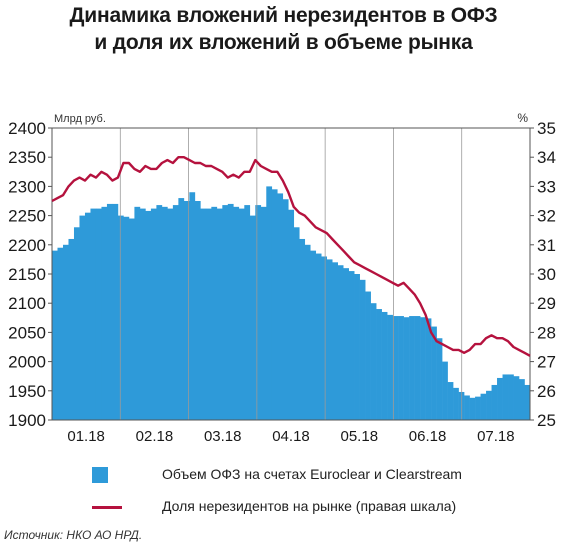  Describe the element at coordinates (283, 42) in the screenshot. I see `title-line-2: и доля их вложений в объеме рынка` at that location.